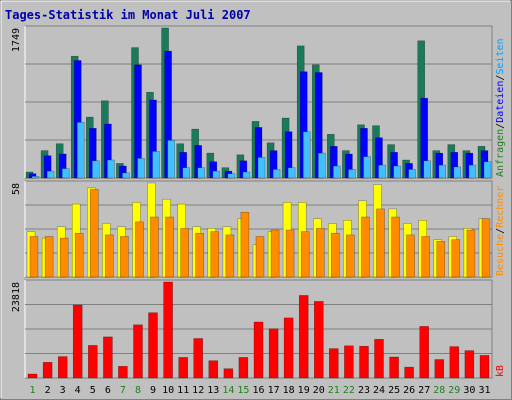  What do you see at coordinates (394, 390) in the screenshot?
I see `day-label-25: 25` at bounding box center [394, 390].